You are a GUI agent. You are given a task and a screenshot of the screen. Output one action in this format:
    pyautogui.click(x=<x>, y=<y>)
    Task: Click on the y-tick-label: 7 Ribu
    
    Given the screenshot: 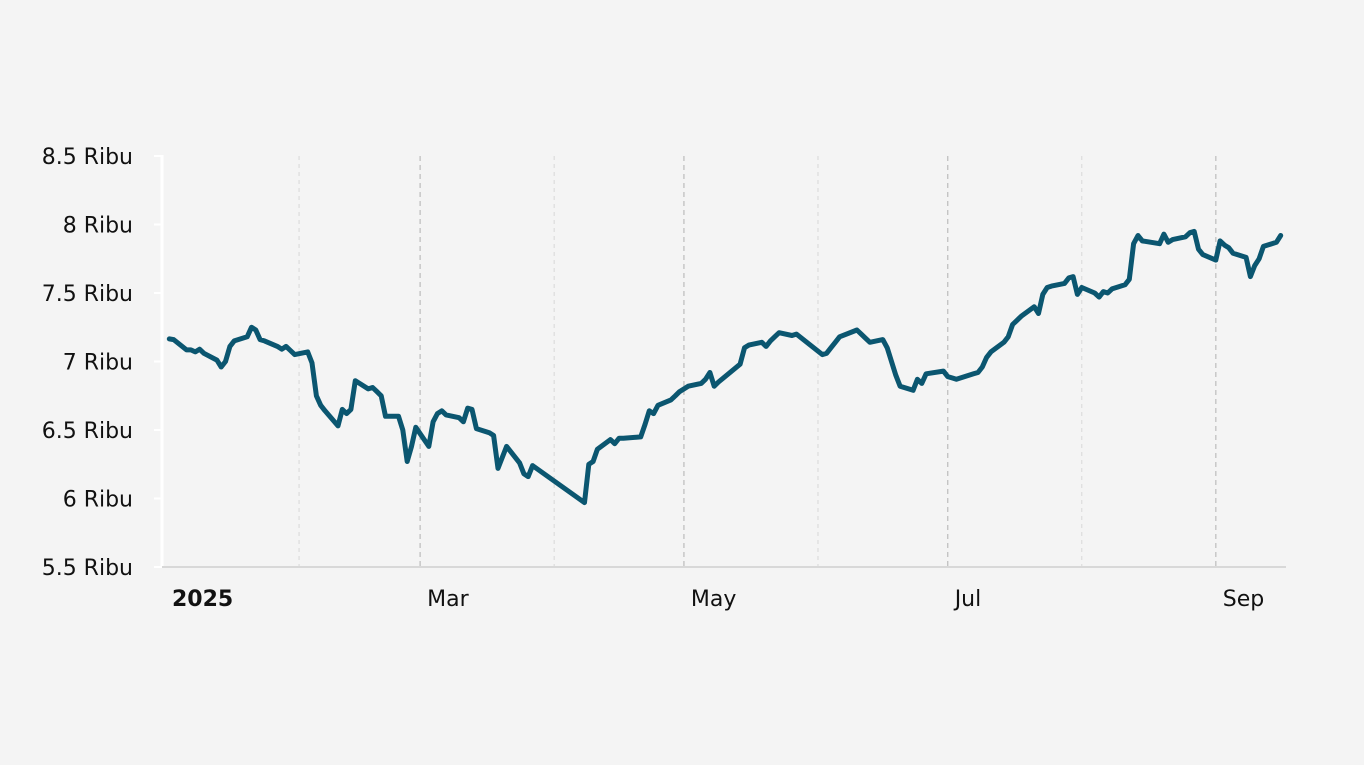 What is the action you would take?
    pyautogui.click(x=98, y=363)
    